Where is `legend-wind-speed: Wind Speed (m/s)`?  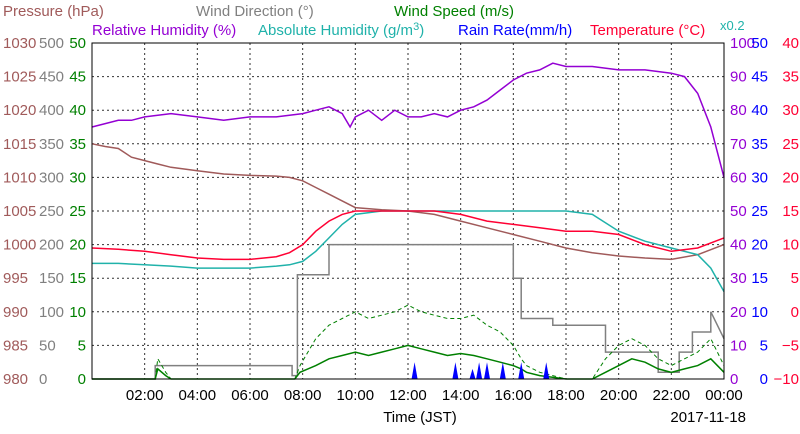 legend-wind-speed: Wind Speed (m/s) is located at coordinates (454, 11).